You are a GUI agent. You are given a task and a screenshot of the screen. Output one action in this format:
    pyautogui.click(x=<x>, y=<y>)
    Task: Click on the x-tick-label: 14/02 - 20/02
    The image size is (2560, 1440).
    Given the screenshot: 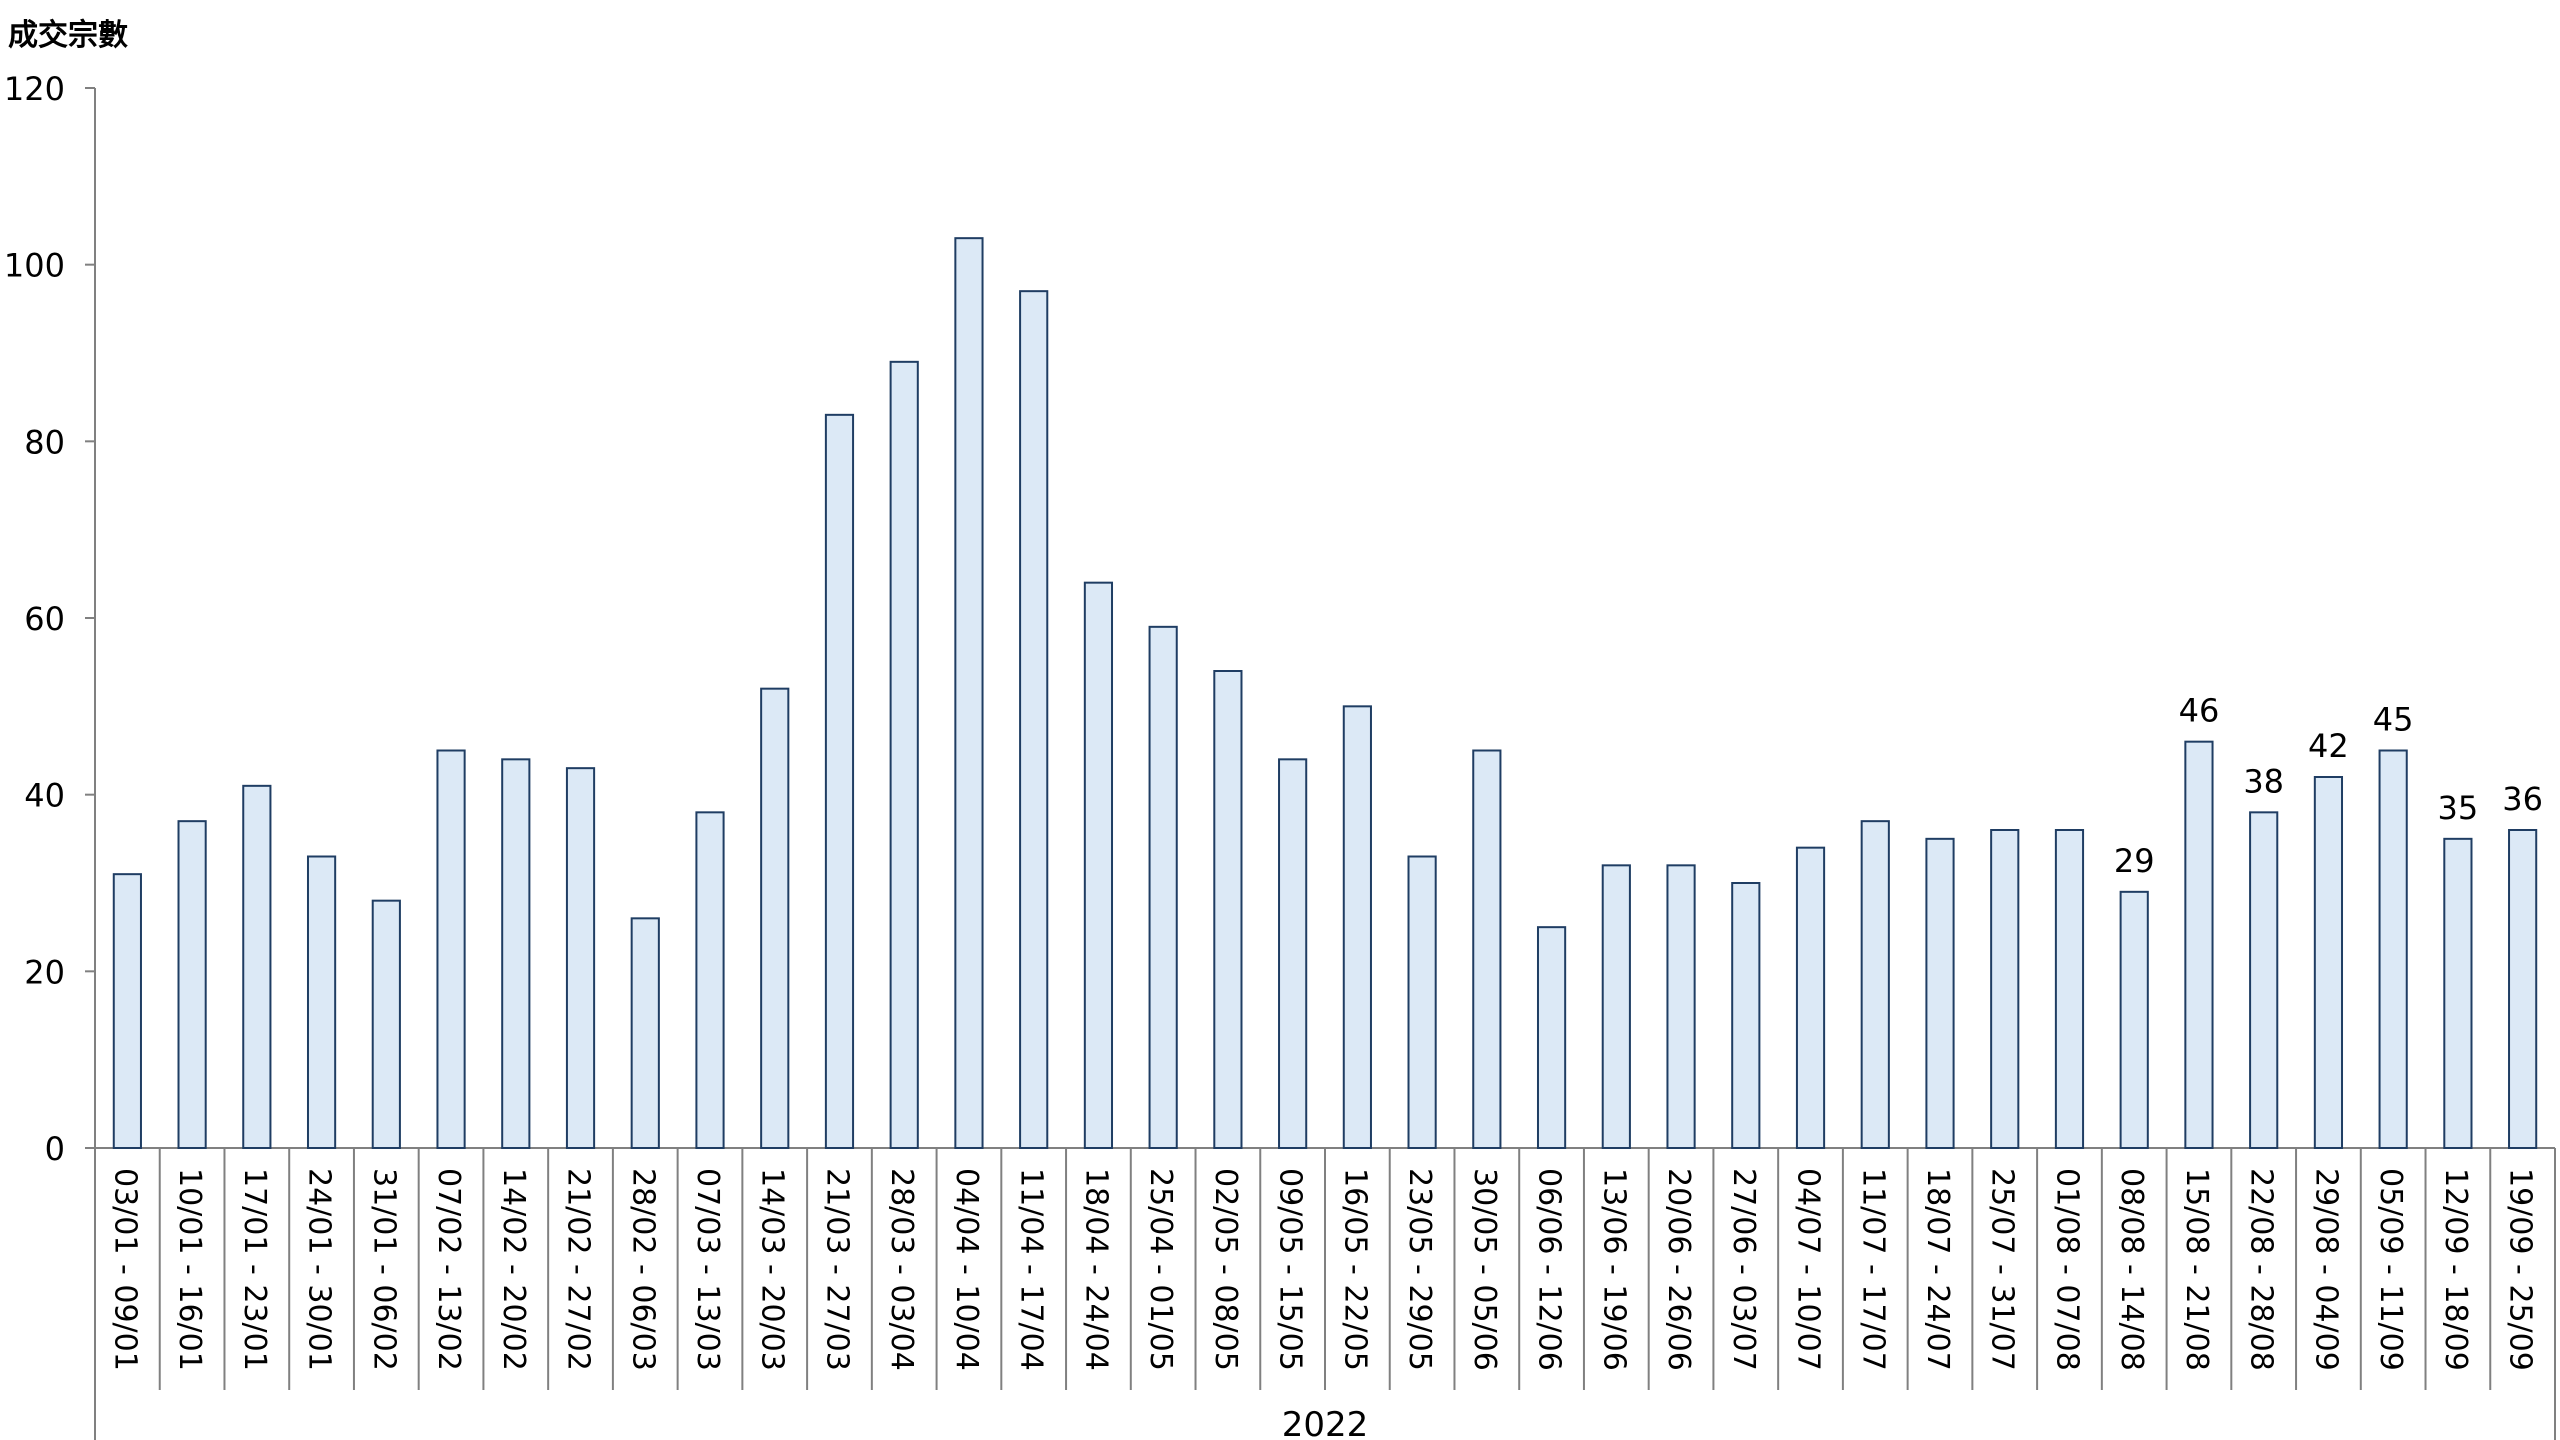 What is the action you would take?
    pyautogui.click(x=513, y=1269)
    